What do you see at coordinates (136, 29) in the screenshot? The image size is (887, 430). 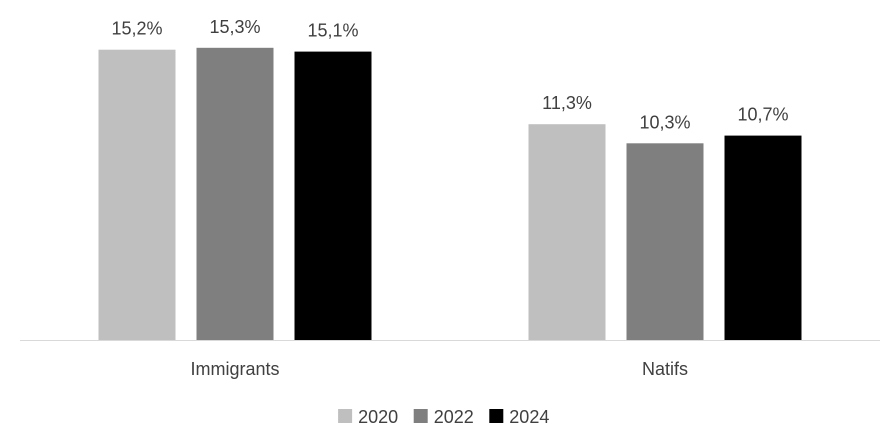 I see `data-label-immigrants-2020: 15,2%` at bounding box center [136, 29].